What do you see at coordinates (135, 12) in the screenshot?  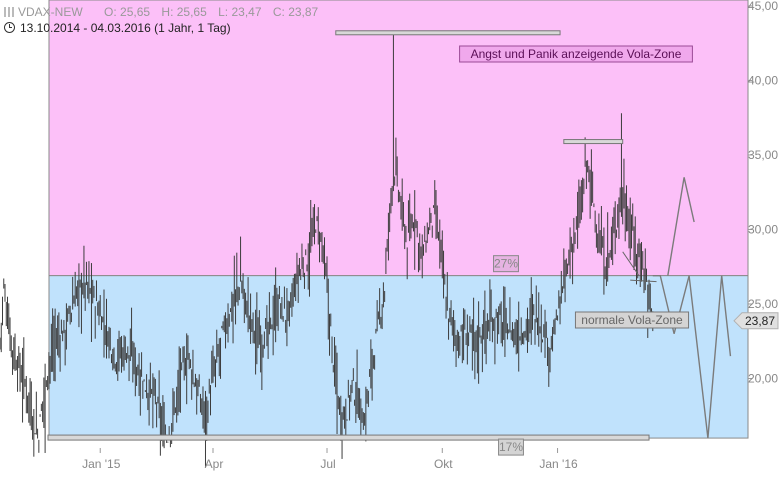 I see `open-value: 25,65` at bounding box center [135, 12].